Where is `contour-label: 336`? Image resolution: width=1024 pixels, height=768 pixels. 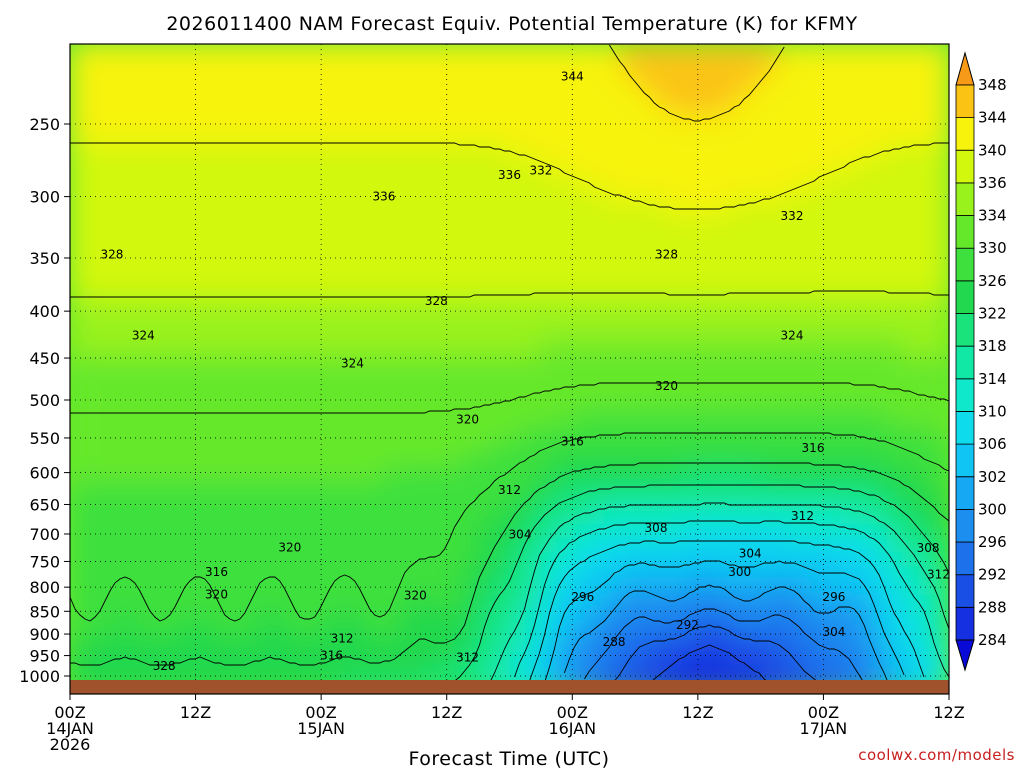
contour-label: 336 is located at coordinates (509, 175).